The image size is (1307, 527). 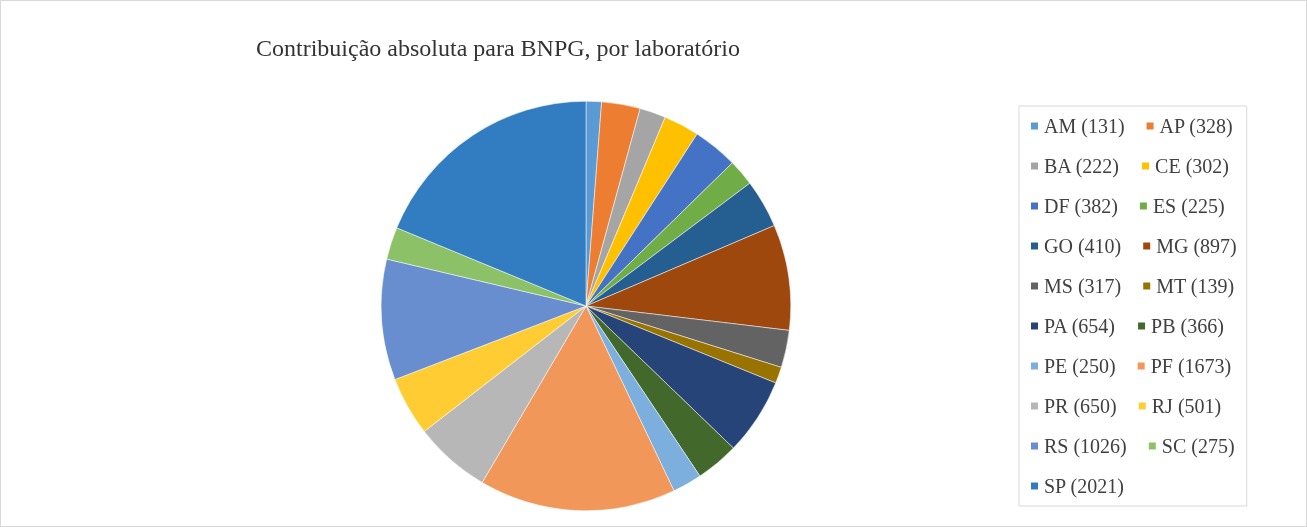 What do you see at coordinates (1083, 286) in the screenshot?
I see `legend-label: MS (317)` at bounding box center [1083, 286].